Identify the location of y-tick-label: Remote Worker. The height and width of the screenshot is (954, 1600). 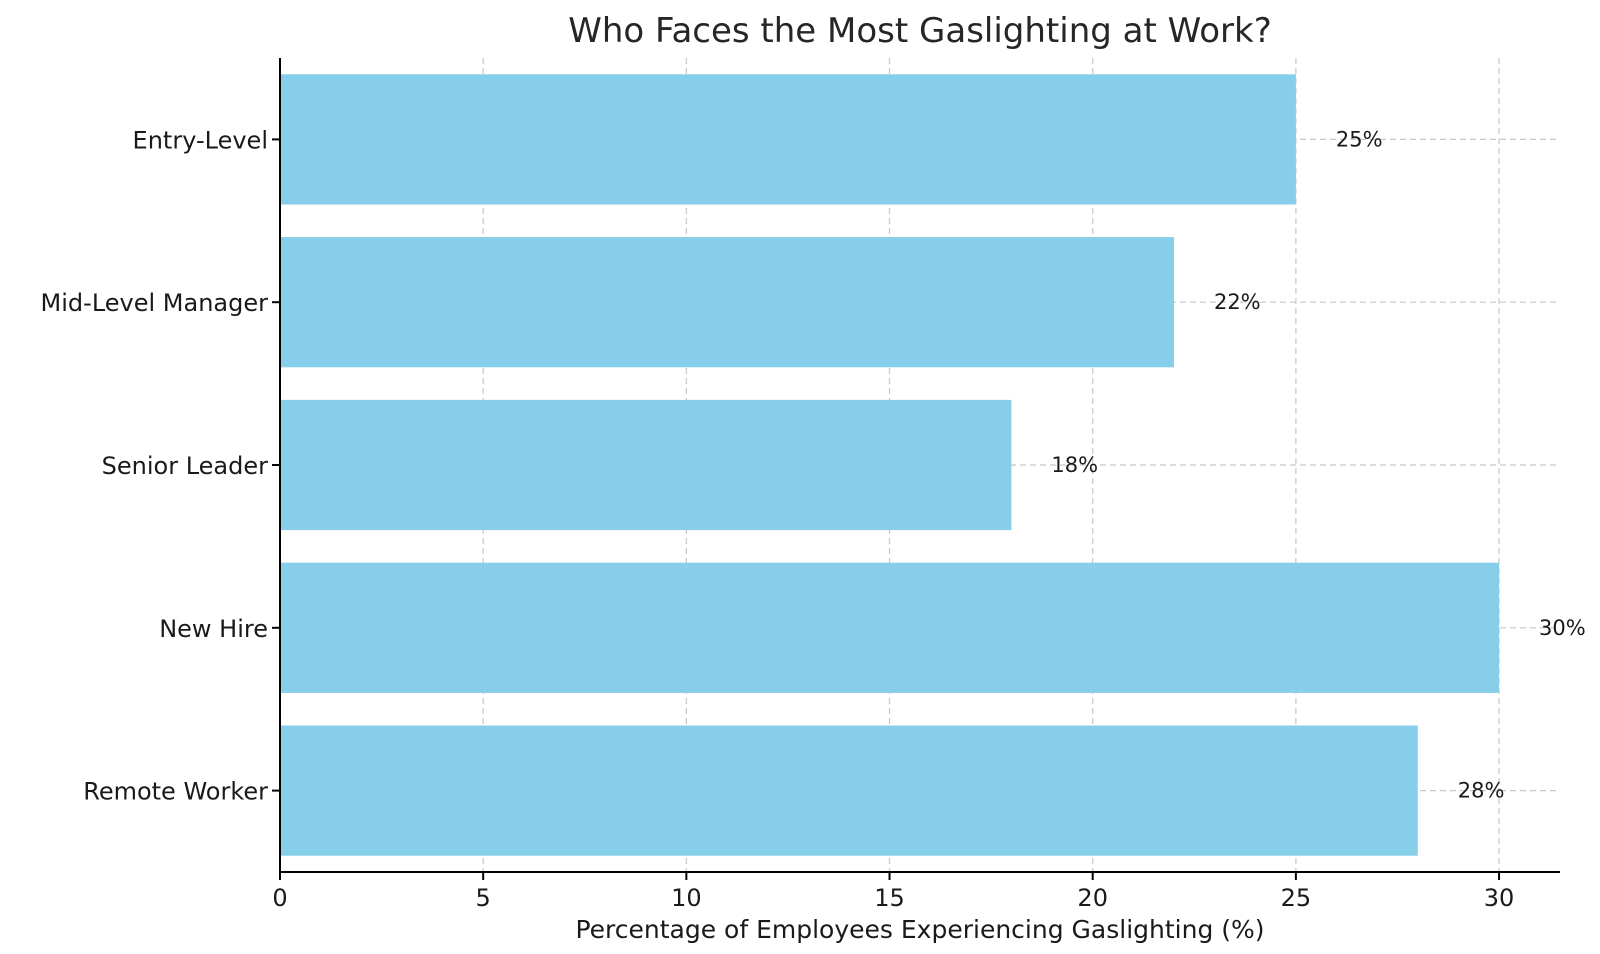
(175, 792).